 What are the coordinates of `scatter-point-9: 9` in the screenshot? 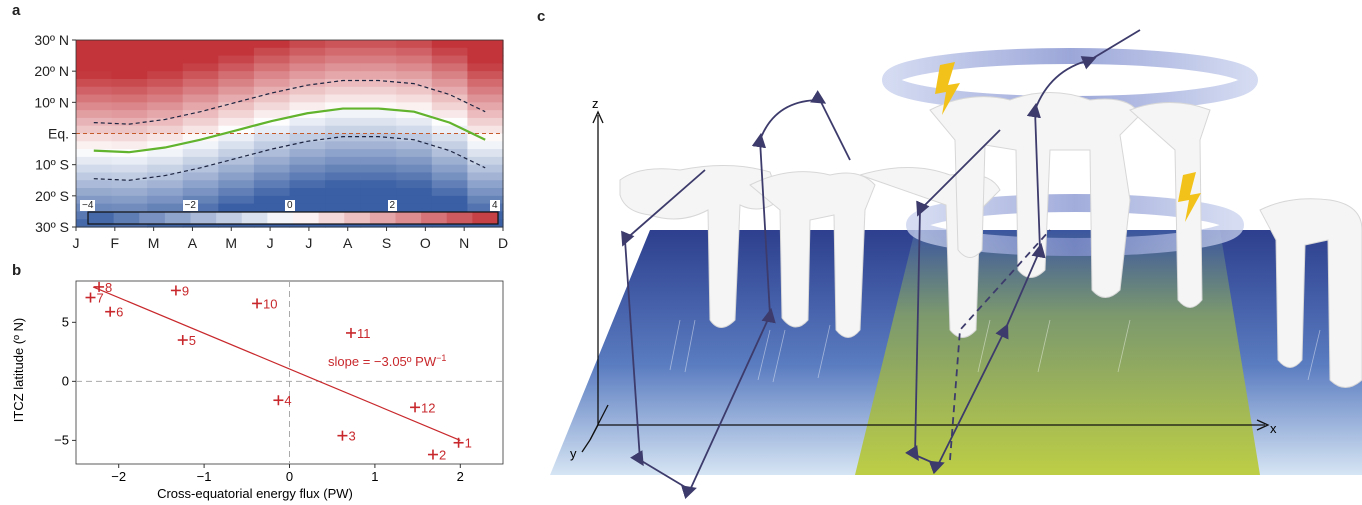 It's located at (179, 290).